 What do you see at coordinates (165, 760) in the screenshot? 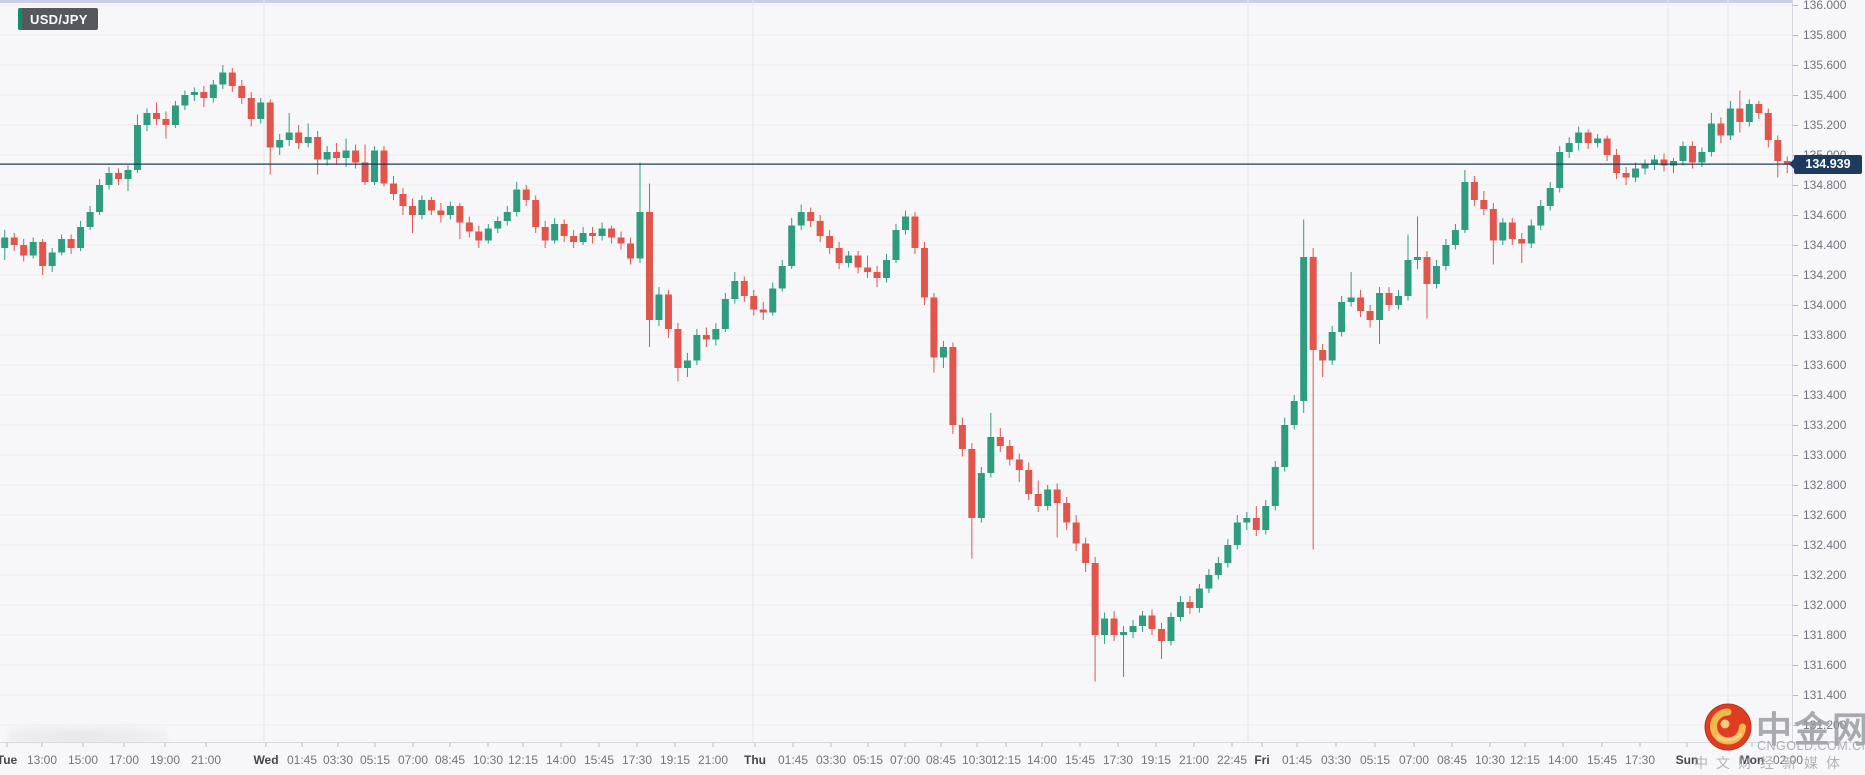
I see `time-tick-label: 19:00` at bounding box center [165, 760].